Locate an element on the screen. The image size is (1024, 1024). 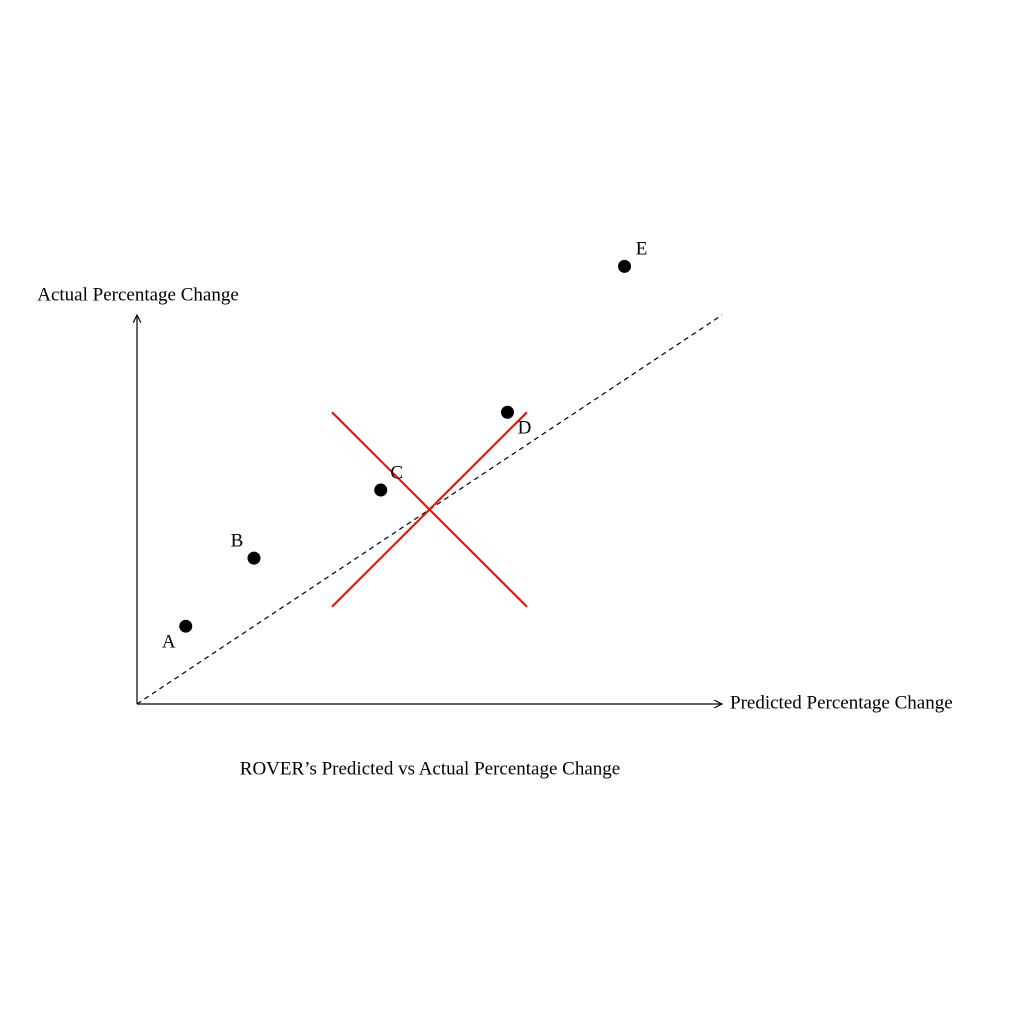
cross-line is located at coordinates (429, 509).